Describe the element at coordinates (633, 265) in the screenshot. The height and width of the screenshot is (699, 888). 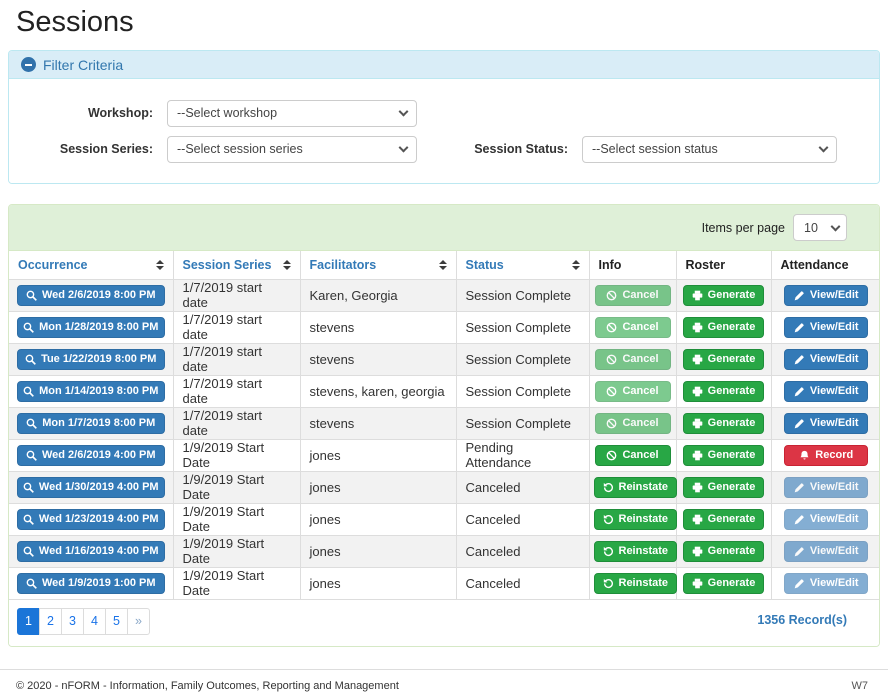
I see `column-header-info: Info` at that location.